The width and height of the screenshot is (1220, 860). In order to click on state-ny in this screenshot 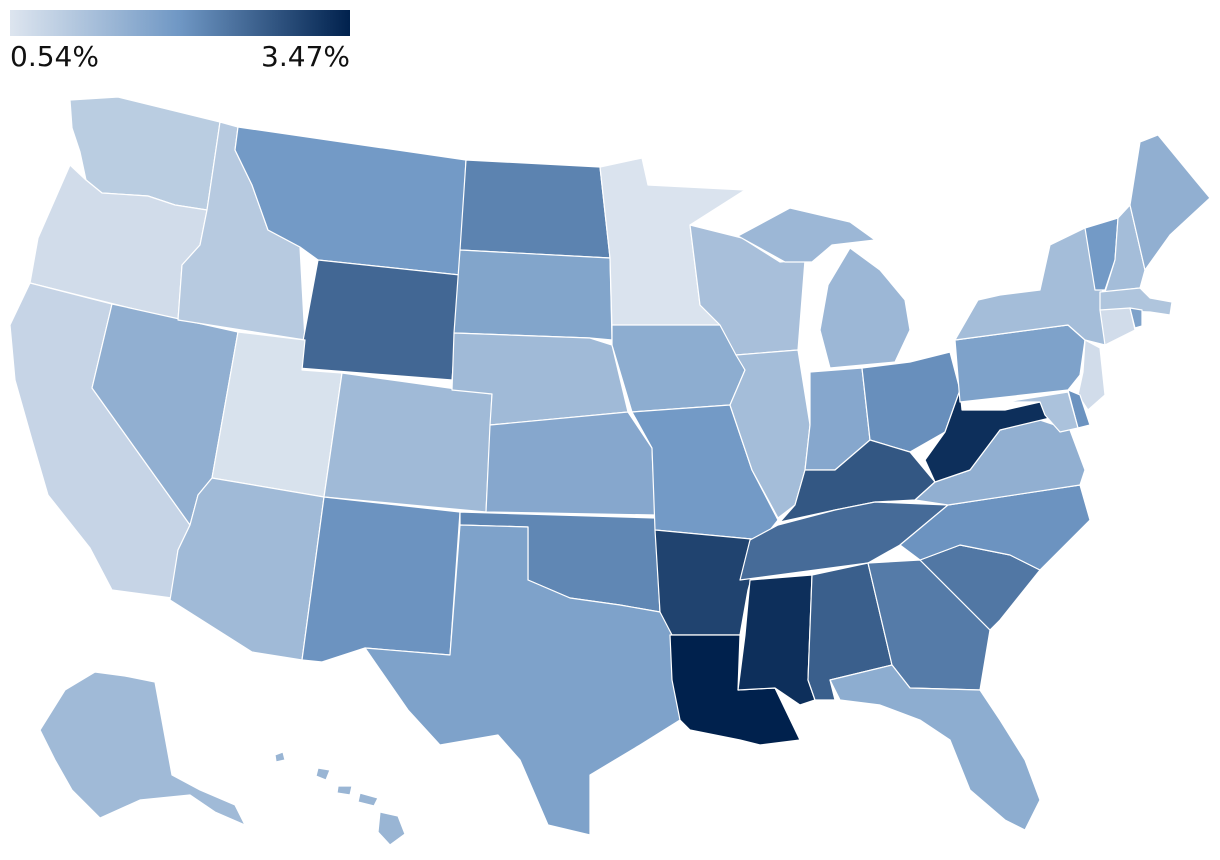, I will do `click(1030, 286)`.